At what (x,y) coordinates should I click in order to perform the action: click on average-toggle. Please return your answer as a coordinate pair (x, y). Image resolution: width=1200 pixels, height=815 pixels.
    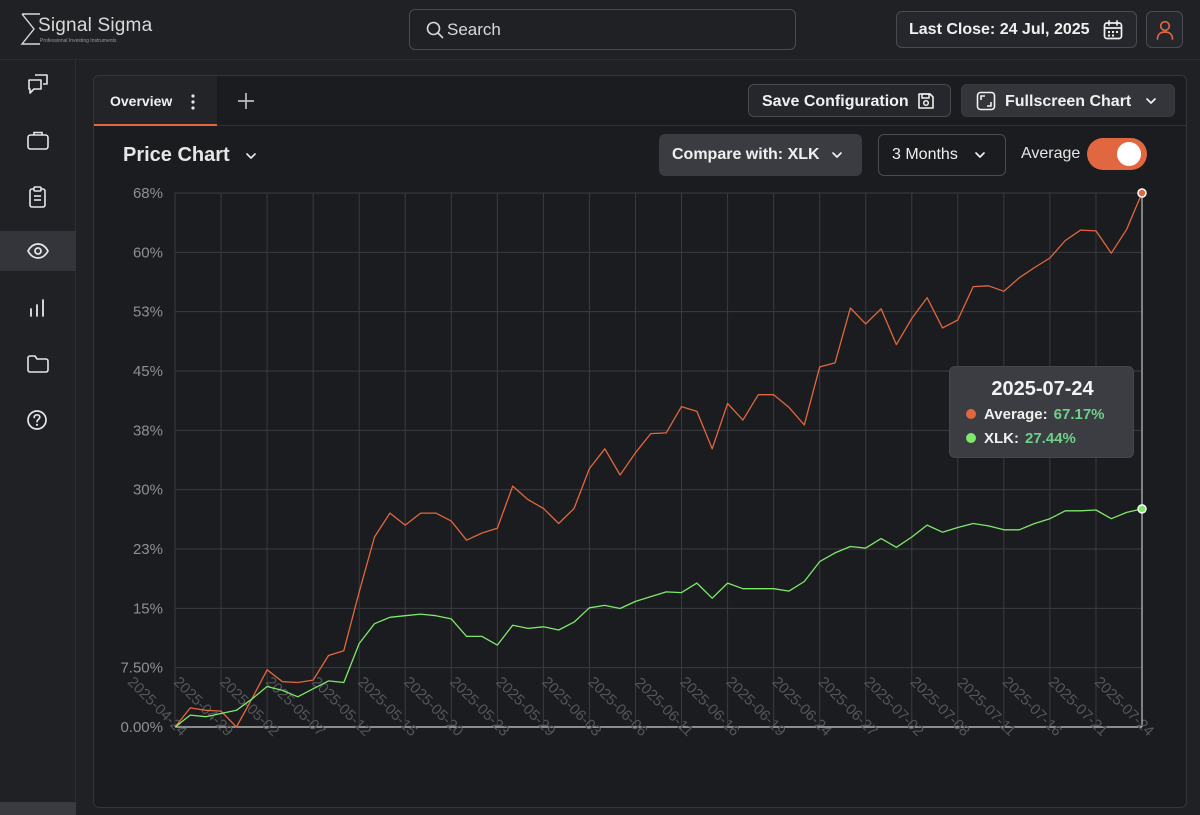
    Looking at the image, I should click on (1117, 154).